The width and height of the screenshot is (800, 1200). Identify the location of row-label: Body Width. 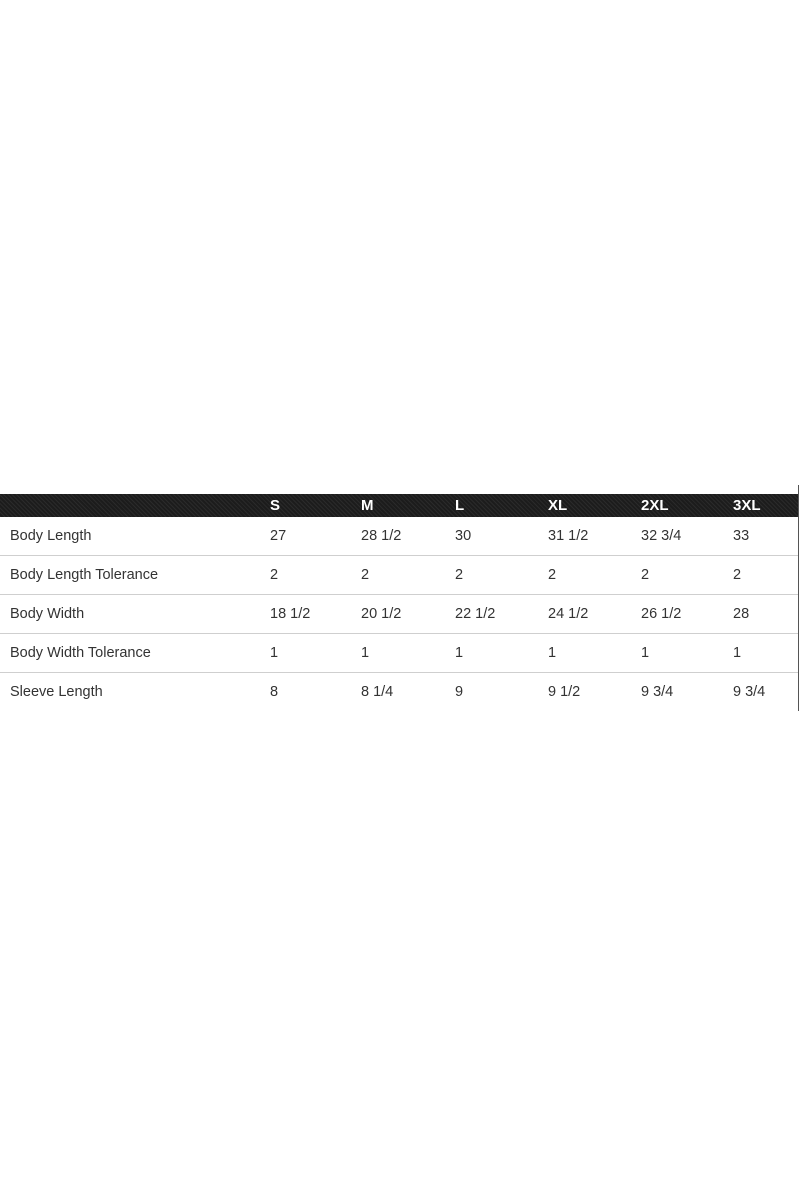
(47, 614).